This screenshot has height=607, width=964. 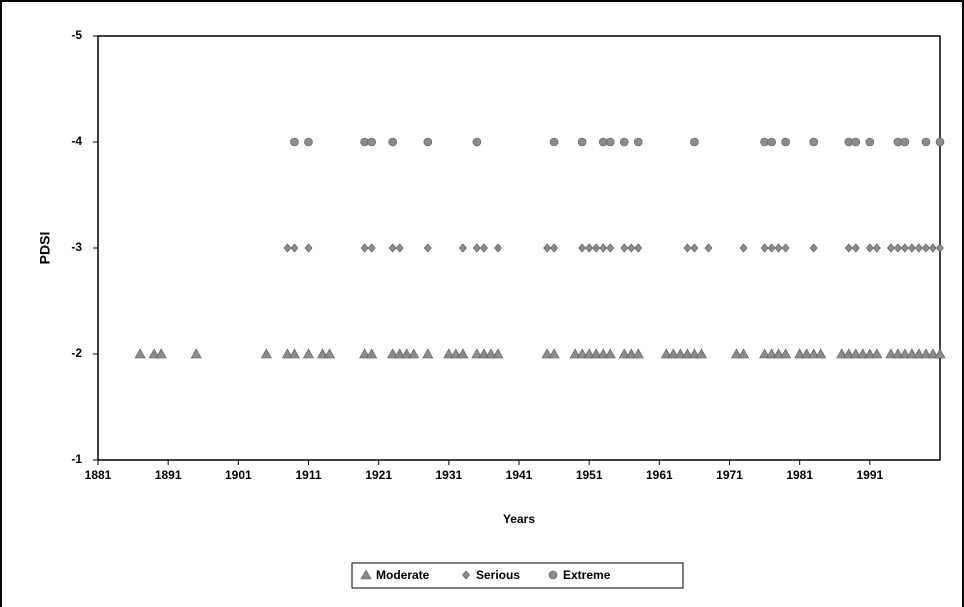 What do you see at coordinates (168, 475) in the screenshot?
I see `x-tick-label: 1891` at bounding box center [168, 475].